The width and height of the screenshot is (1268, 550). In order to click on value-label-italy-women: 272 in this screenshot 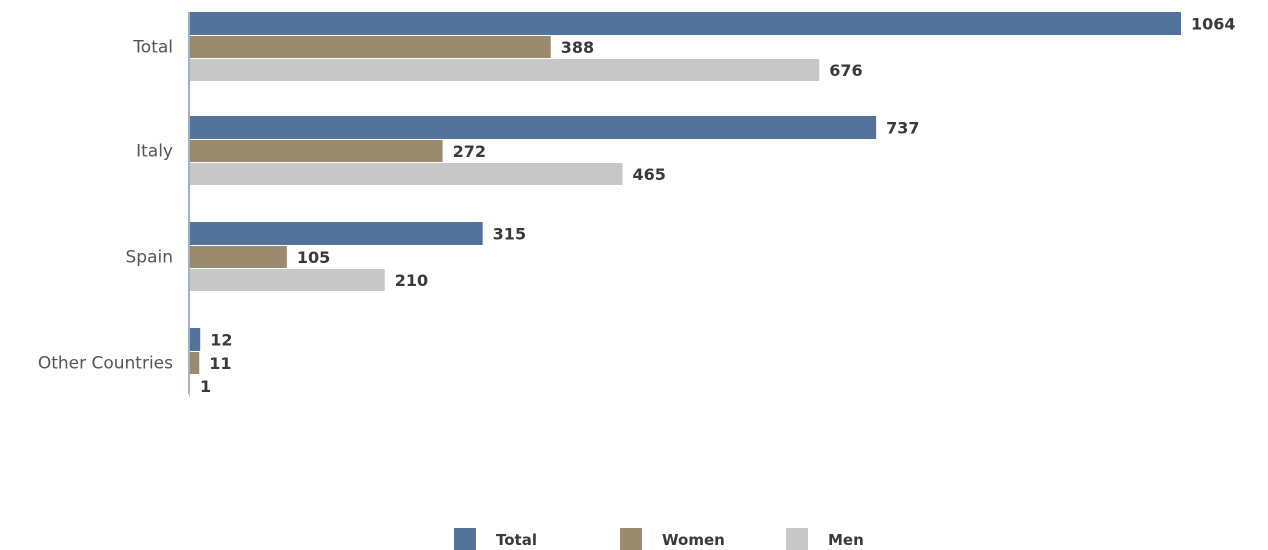, I will do `click(469, 151)`.